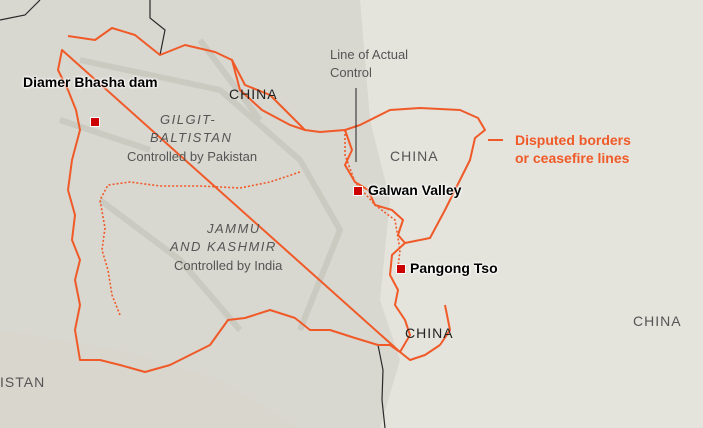 Image resolution: width=703 pixels, height=428 pixels. I want to click on country-label-pakistan: ISTAN, so click(23, 382).